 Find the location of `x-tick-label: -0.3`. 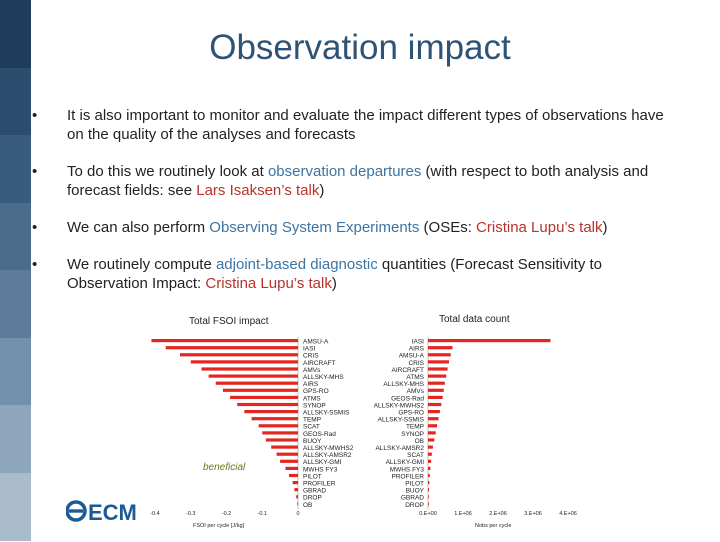

x-tick-label: -0.3 is located at coordinates (190, 514).